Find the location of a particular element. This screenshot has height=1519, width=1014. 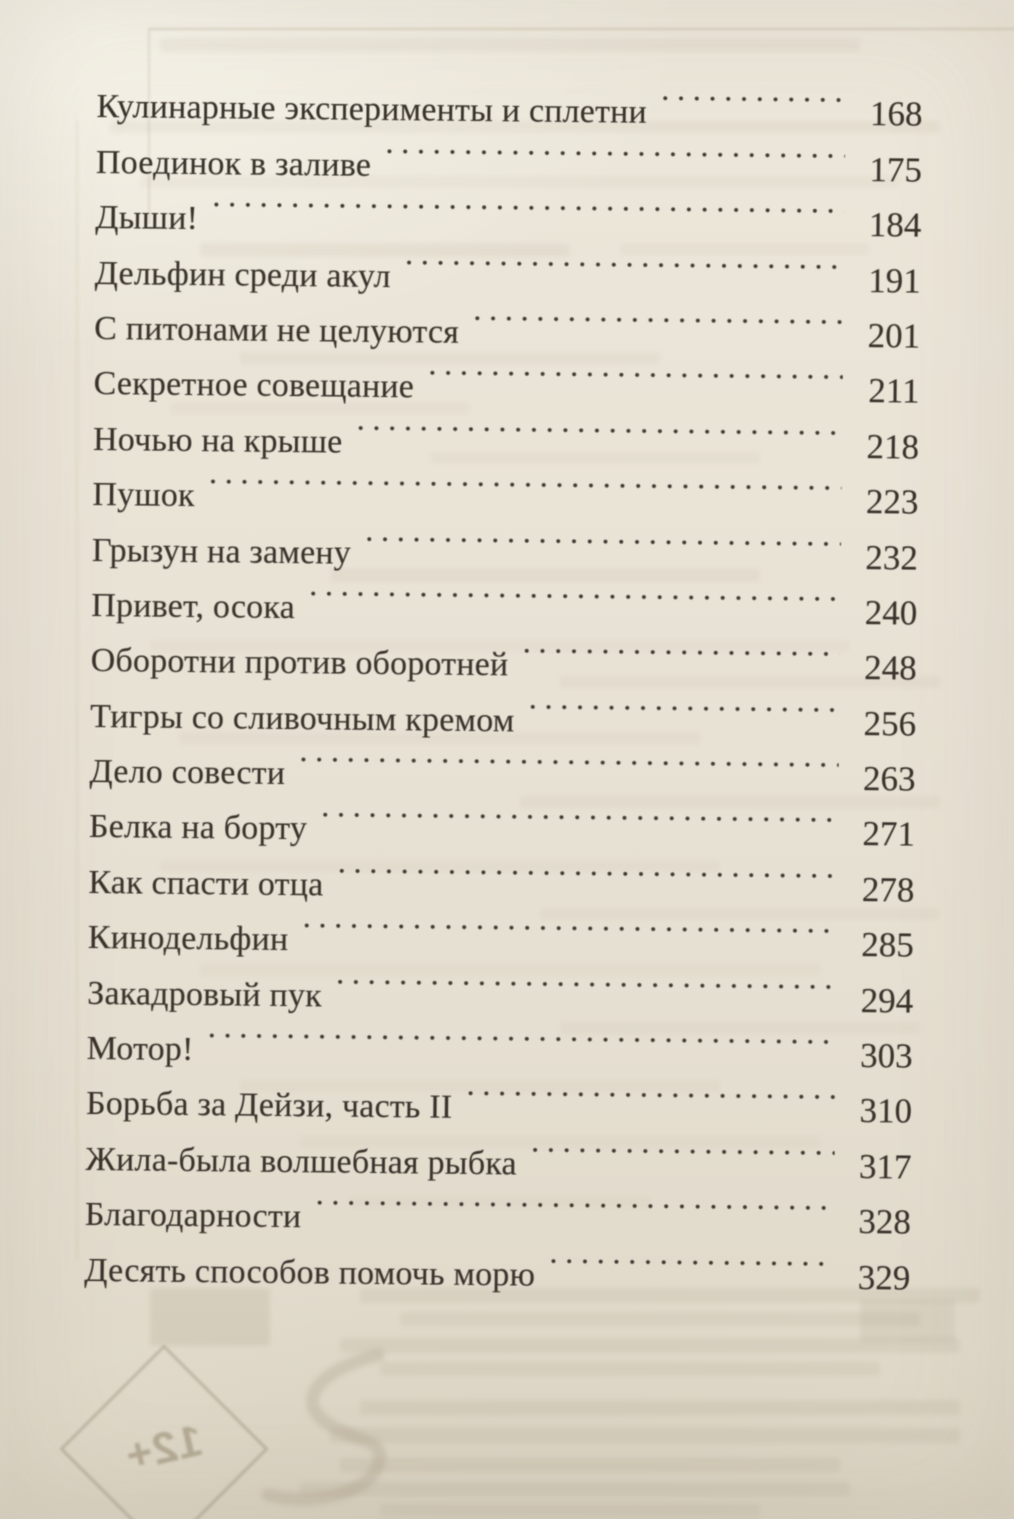

toc-entry-page-number: 184 is located at coordinates (895, 225).